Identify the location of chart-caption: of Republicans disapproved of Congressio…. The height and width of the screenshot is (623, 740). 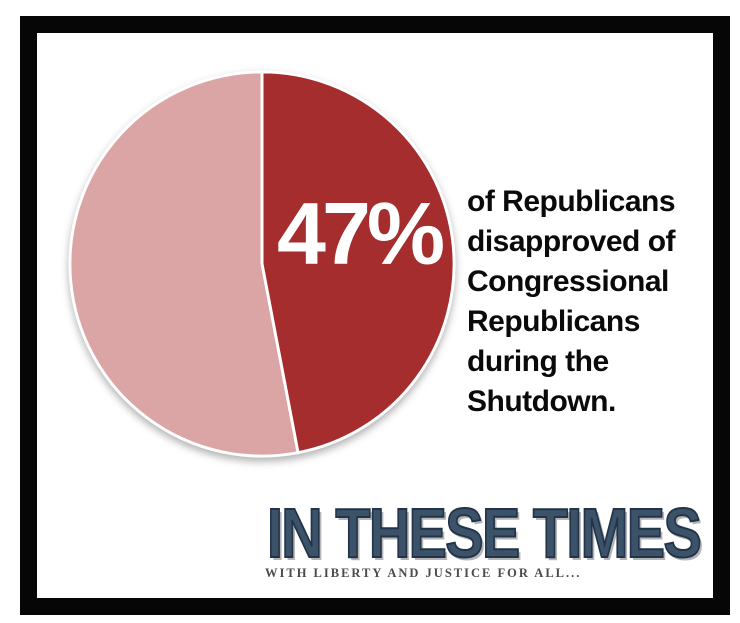
(571, 301).